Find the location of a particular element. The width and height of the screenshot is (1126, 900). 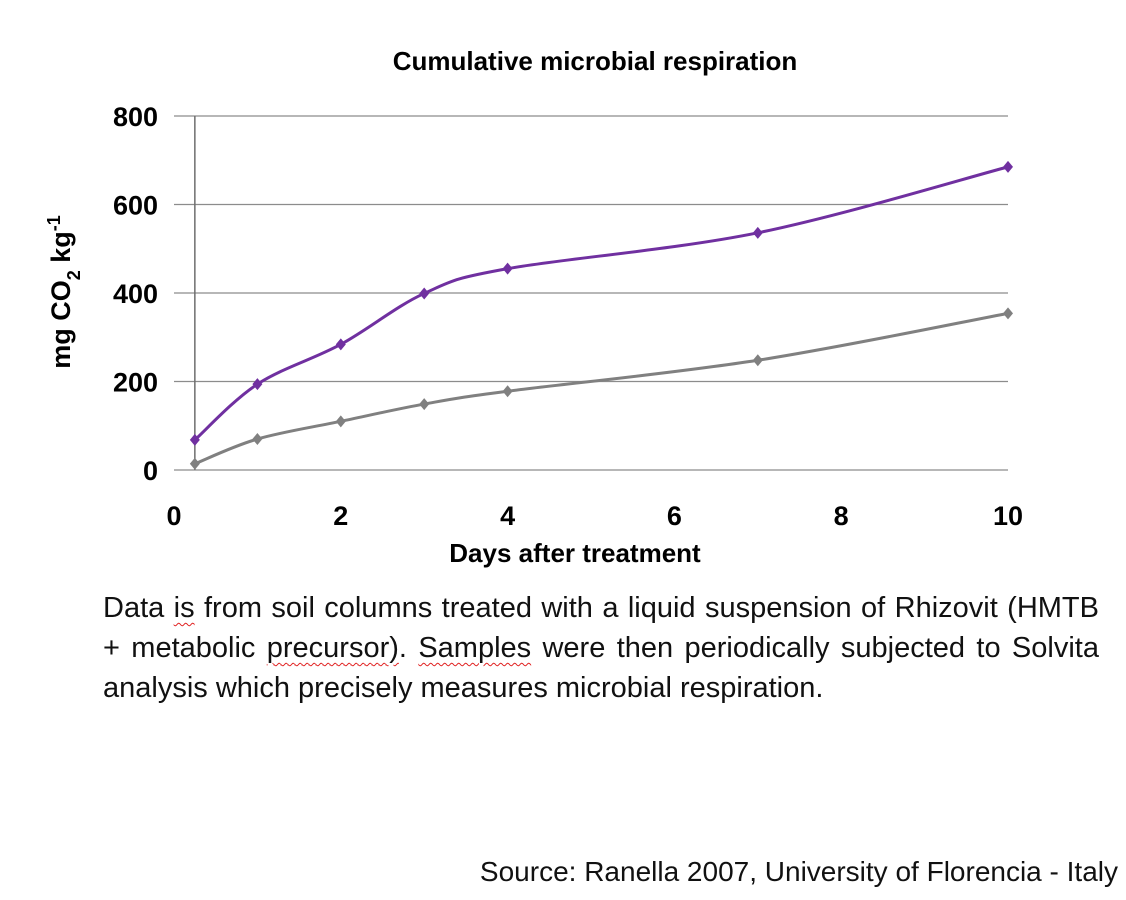

x-tick-label: 0 is located at coordinates (173, 516).